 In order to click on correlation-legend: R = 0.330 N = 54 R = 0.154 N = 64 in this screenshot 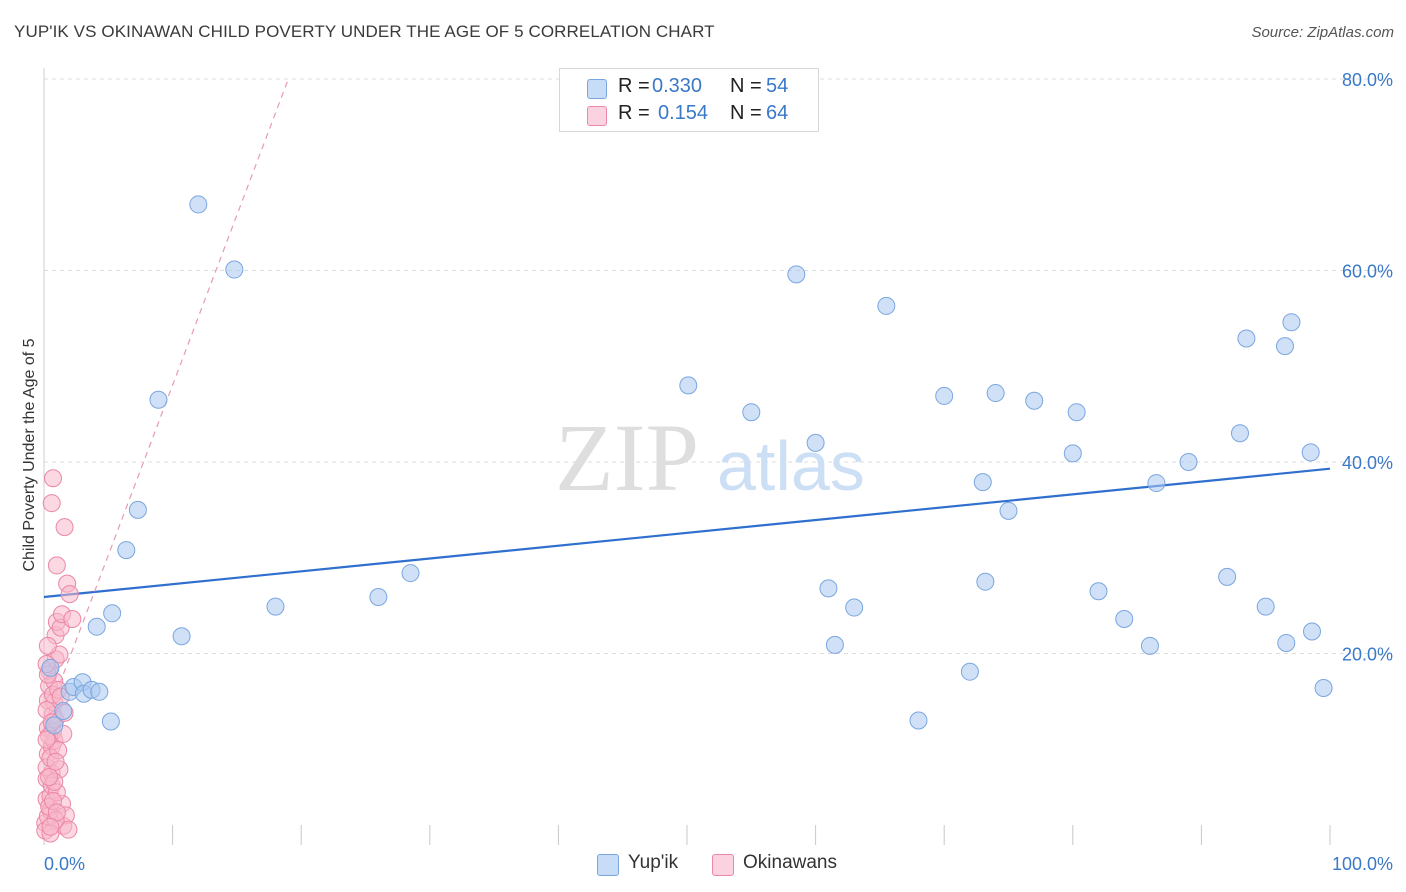, I will do `click(689, 100)`.